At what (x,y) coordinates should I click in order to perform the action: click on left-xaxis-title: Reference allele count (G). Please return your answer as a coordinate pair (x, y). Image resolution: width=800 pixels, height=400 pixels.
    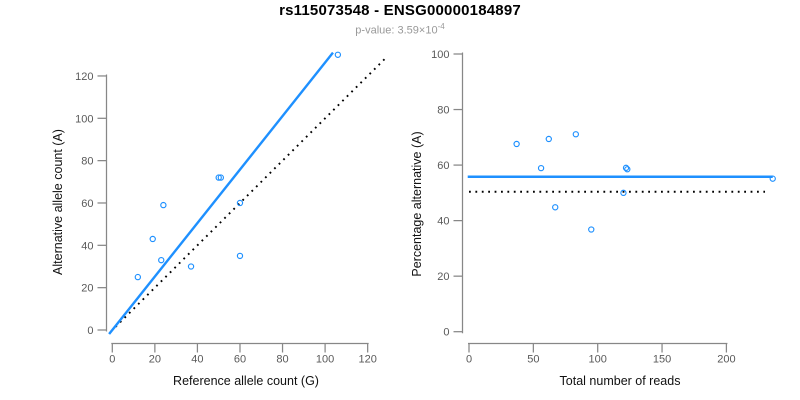
    Looking at the image, I should click on (246, 381).